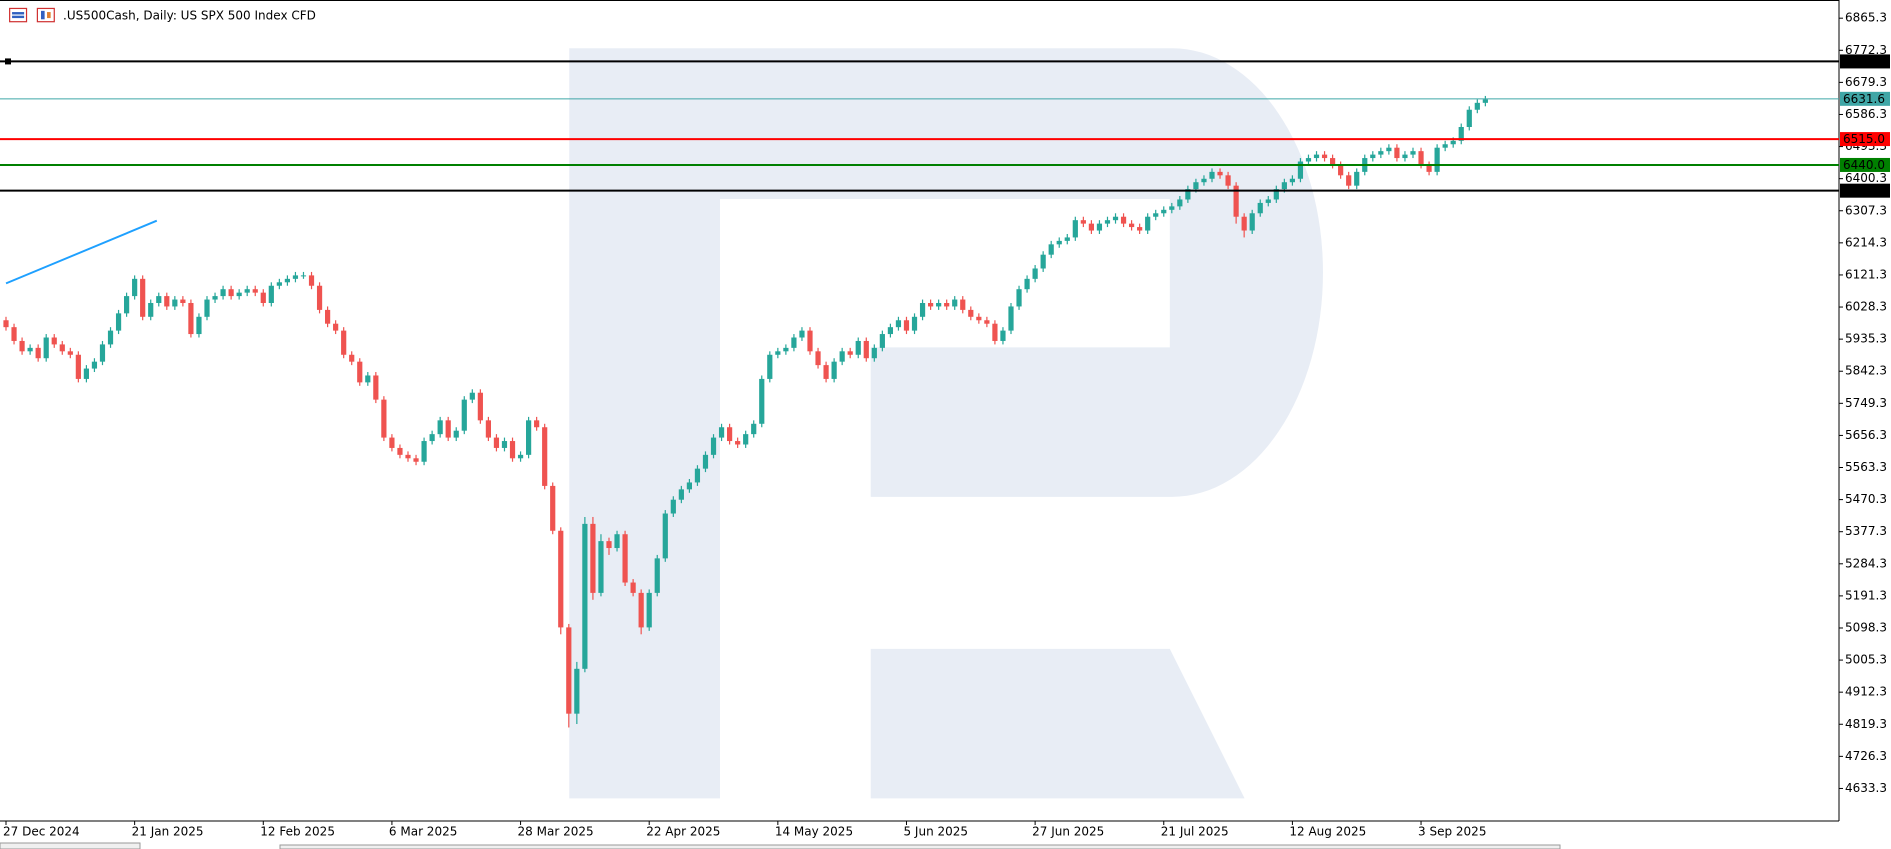  Describe the element at coordinates (1866, 531) in the screenshot. I see `y-tick-label: 5377.3` at that location.